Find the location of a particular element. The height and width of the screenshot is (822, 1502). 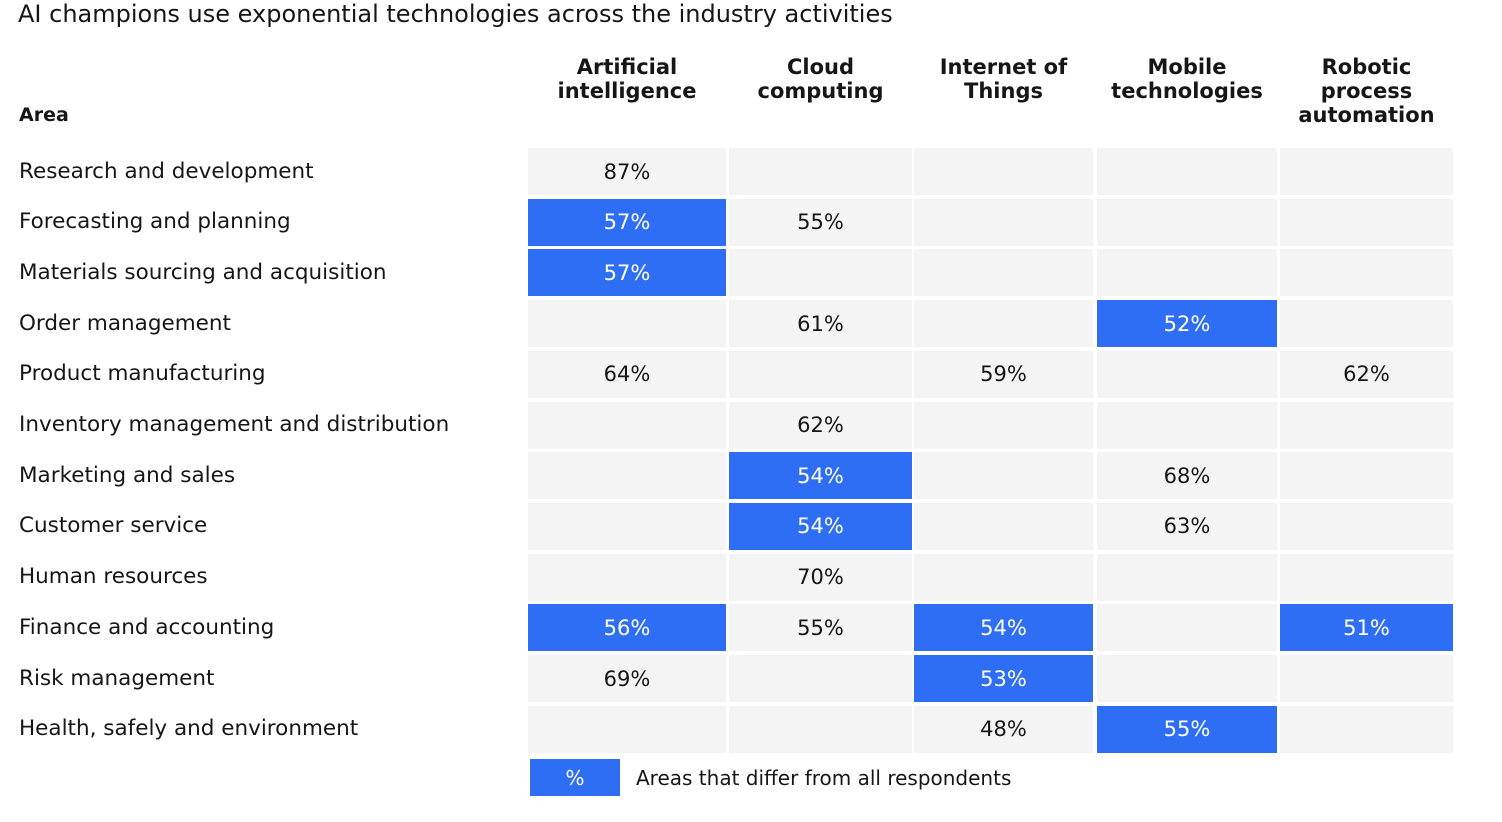

cell-value: 61% is located at coordinates (820, 323).